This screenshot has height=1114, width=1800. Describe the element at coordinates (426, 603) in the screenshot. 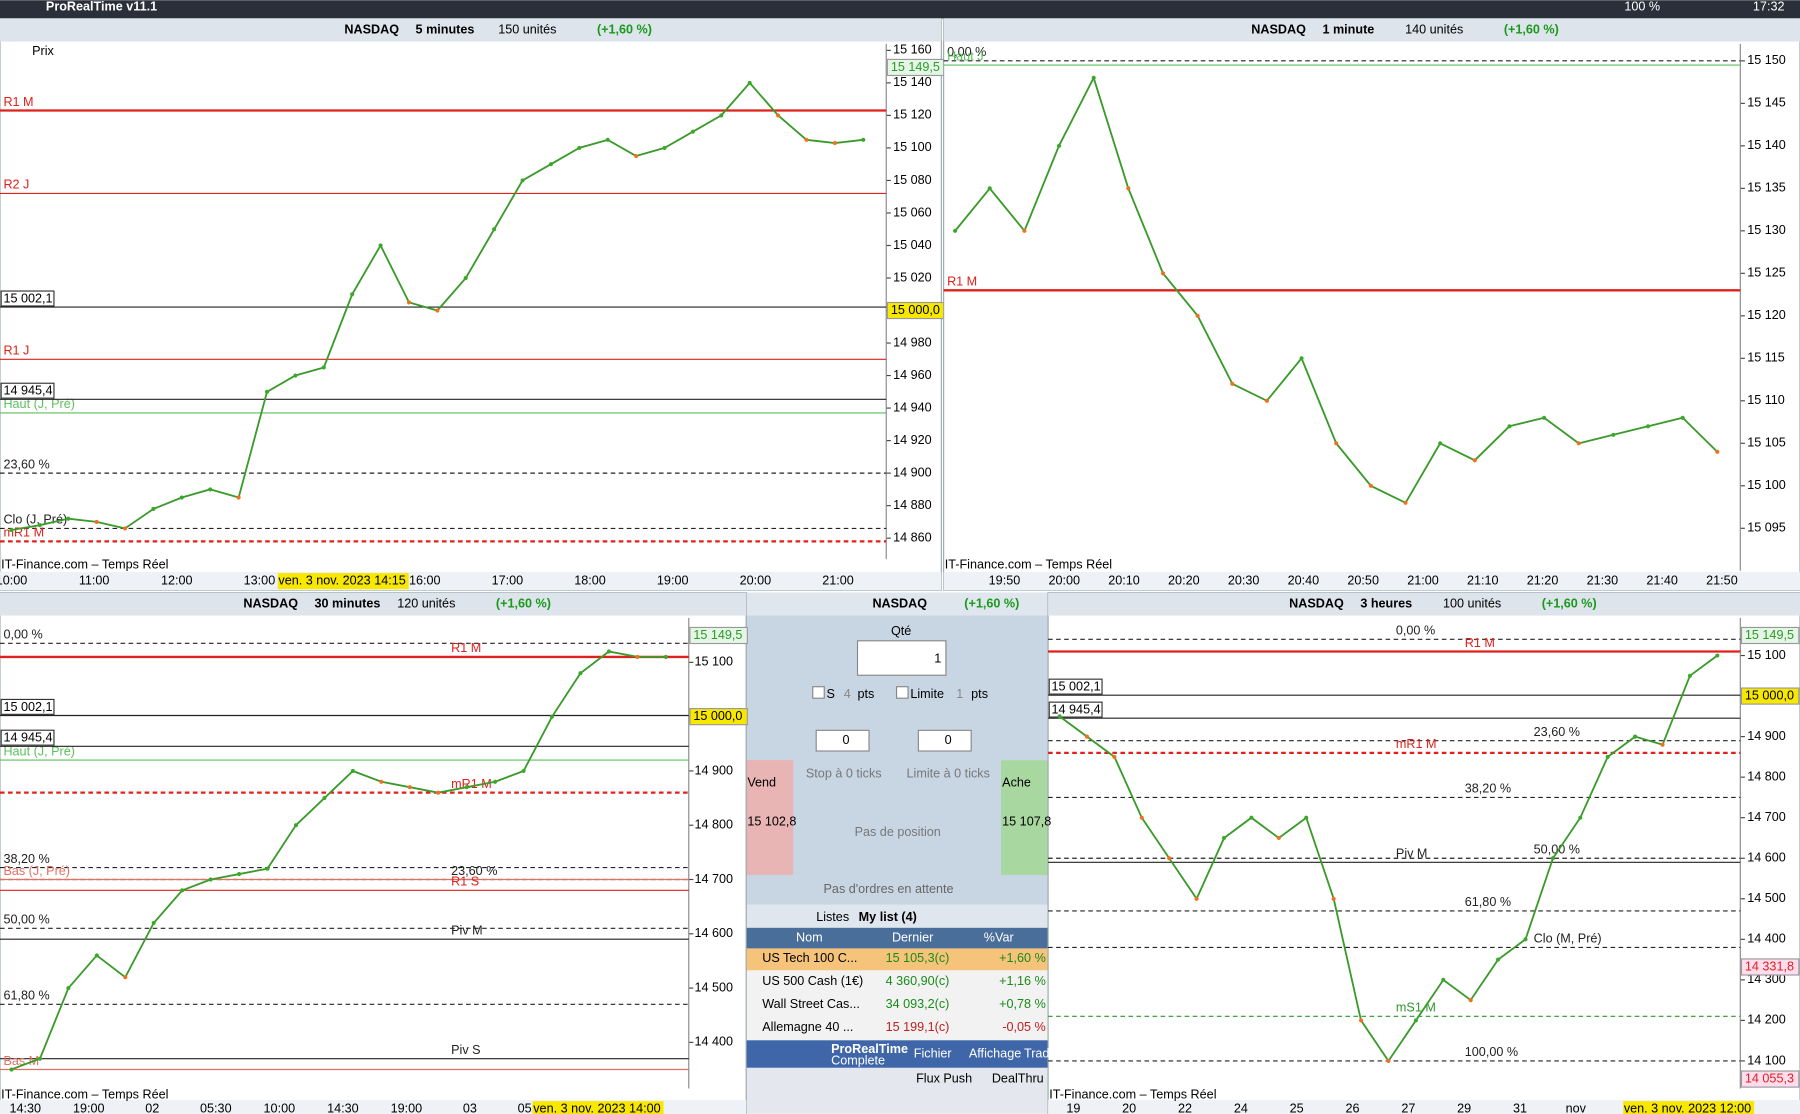

I see `units-select: 120 unités` at that location.